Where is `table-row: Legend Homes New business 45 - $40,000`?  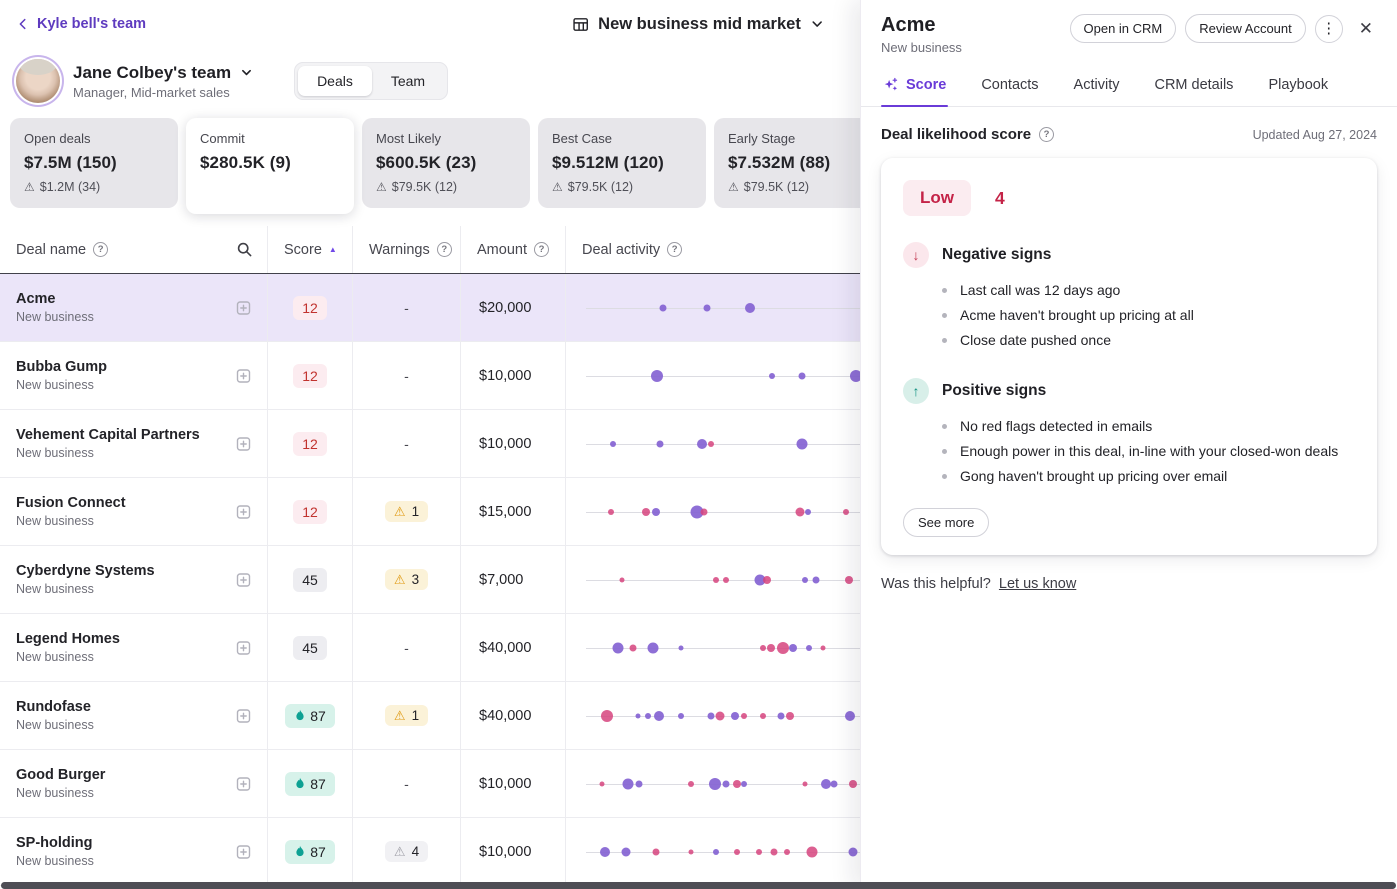 table-row: Legend Homes New business 45 - $40,000 is located at coordinates (430, 648).